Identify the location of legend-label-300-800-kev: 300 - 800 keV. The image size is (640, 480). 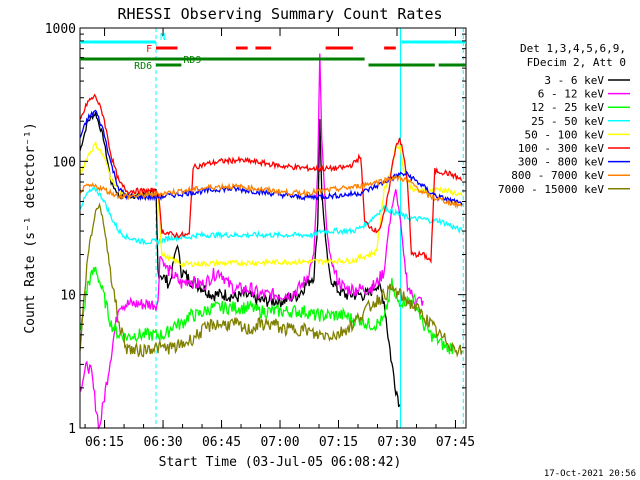
(561, 162).